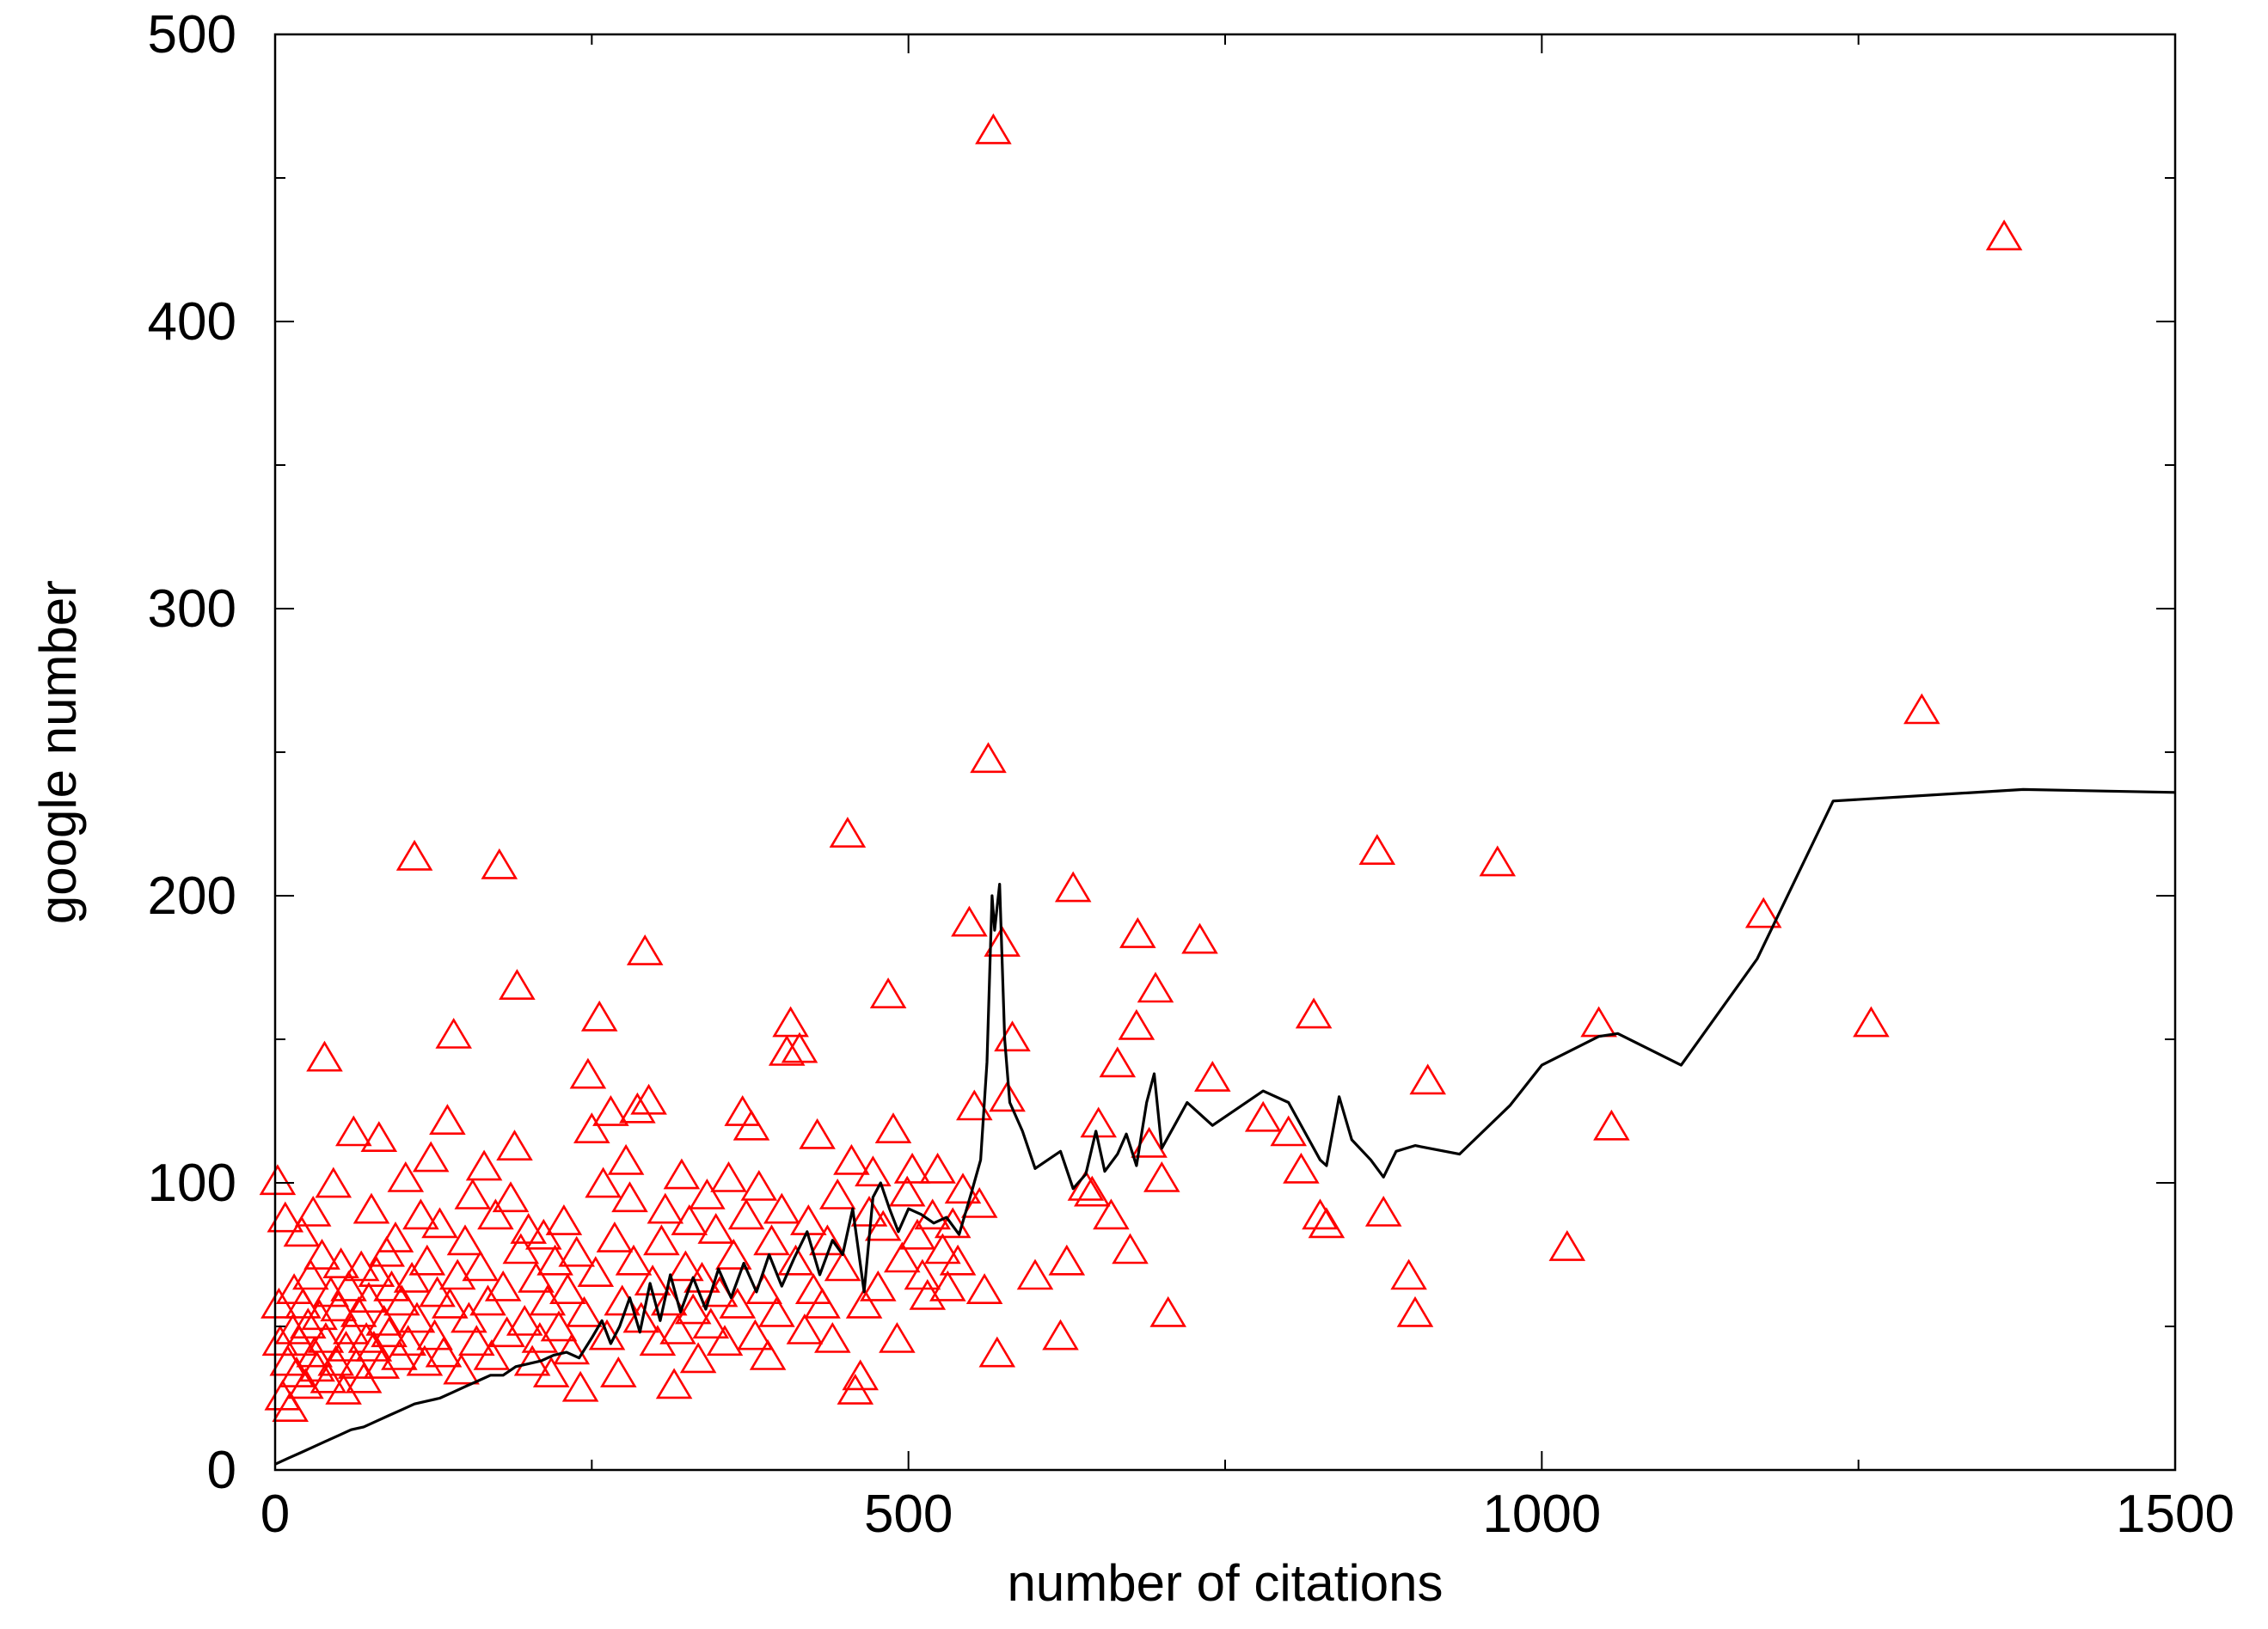  Describe the element at coordinates (275, 1515) in the screenshot. I see `x-tick-label: 0` at that location.